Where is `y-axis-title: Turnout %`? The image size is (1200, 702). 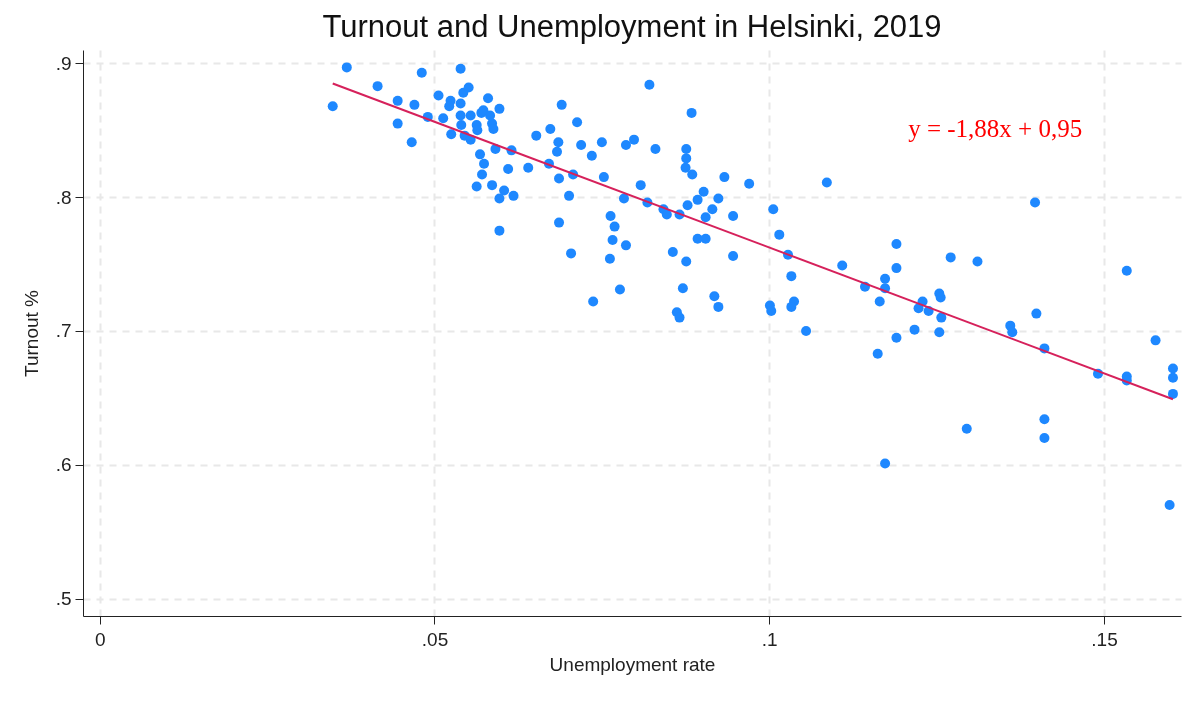 y-axis-title: Turnout % is located at coordinates (31, 333).